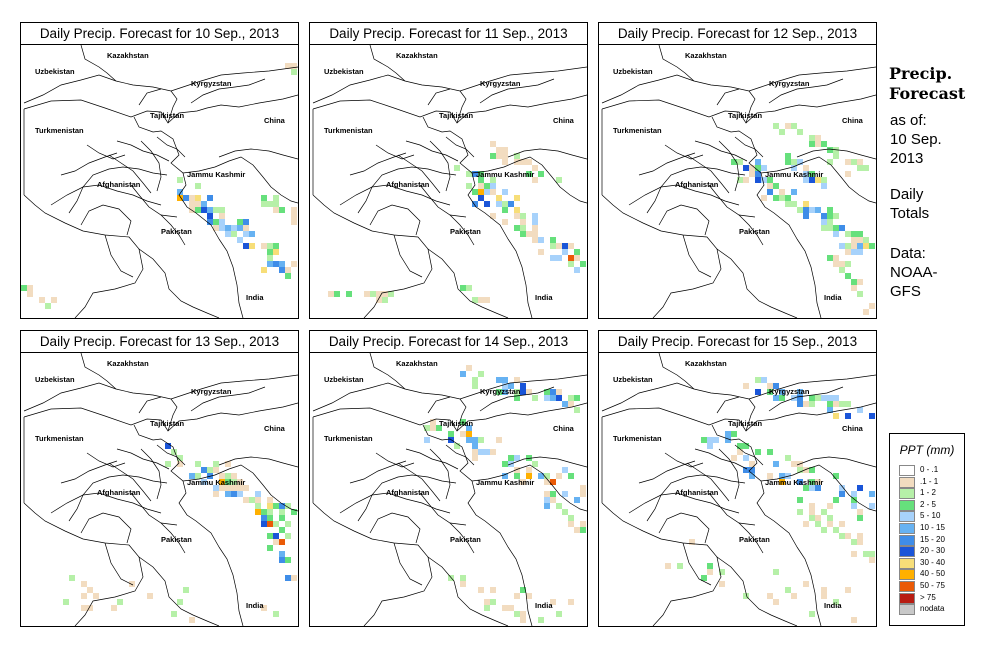 This screenshot has height=649, width=983. Describe the element at coordinates (907, 563) in the screenshot. I see `legend-swatch` at that location.